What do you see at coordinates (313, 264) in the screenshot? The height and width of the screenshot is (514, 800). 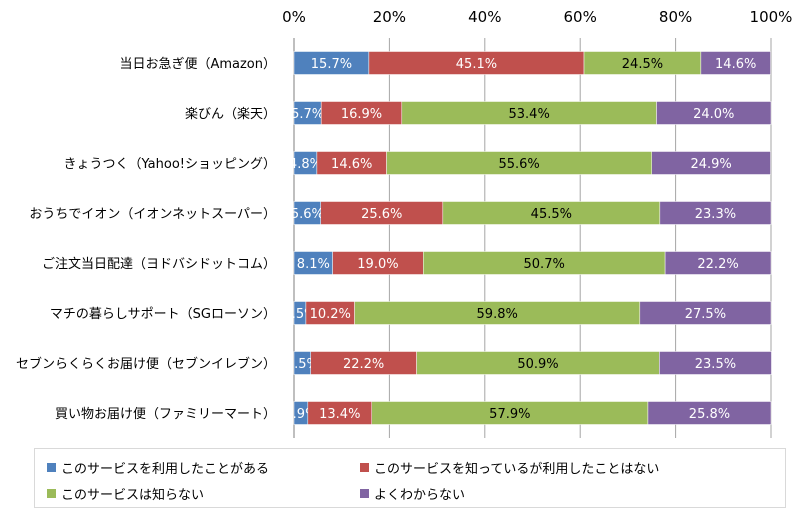 I see `data-label: 8.1%` at bounding box center [313, 264].